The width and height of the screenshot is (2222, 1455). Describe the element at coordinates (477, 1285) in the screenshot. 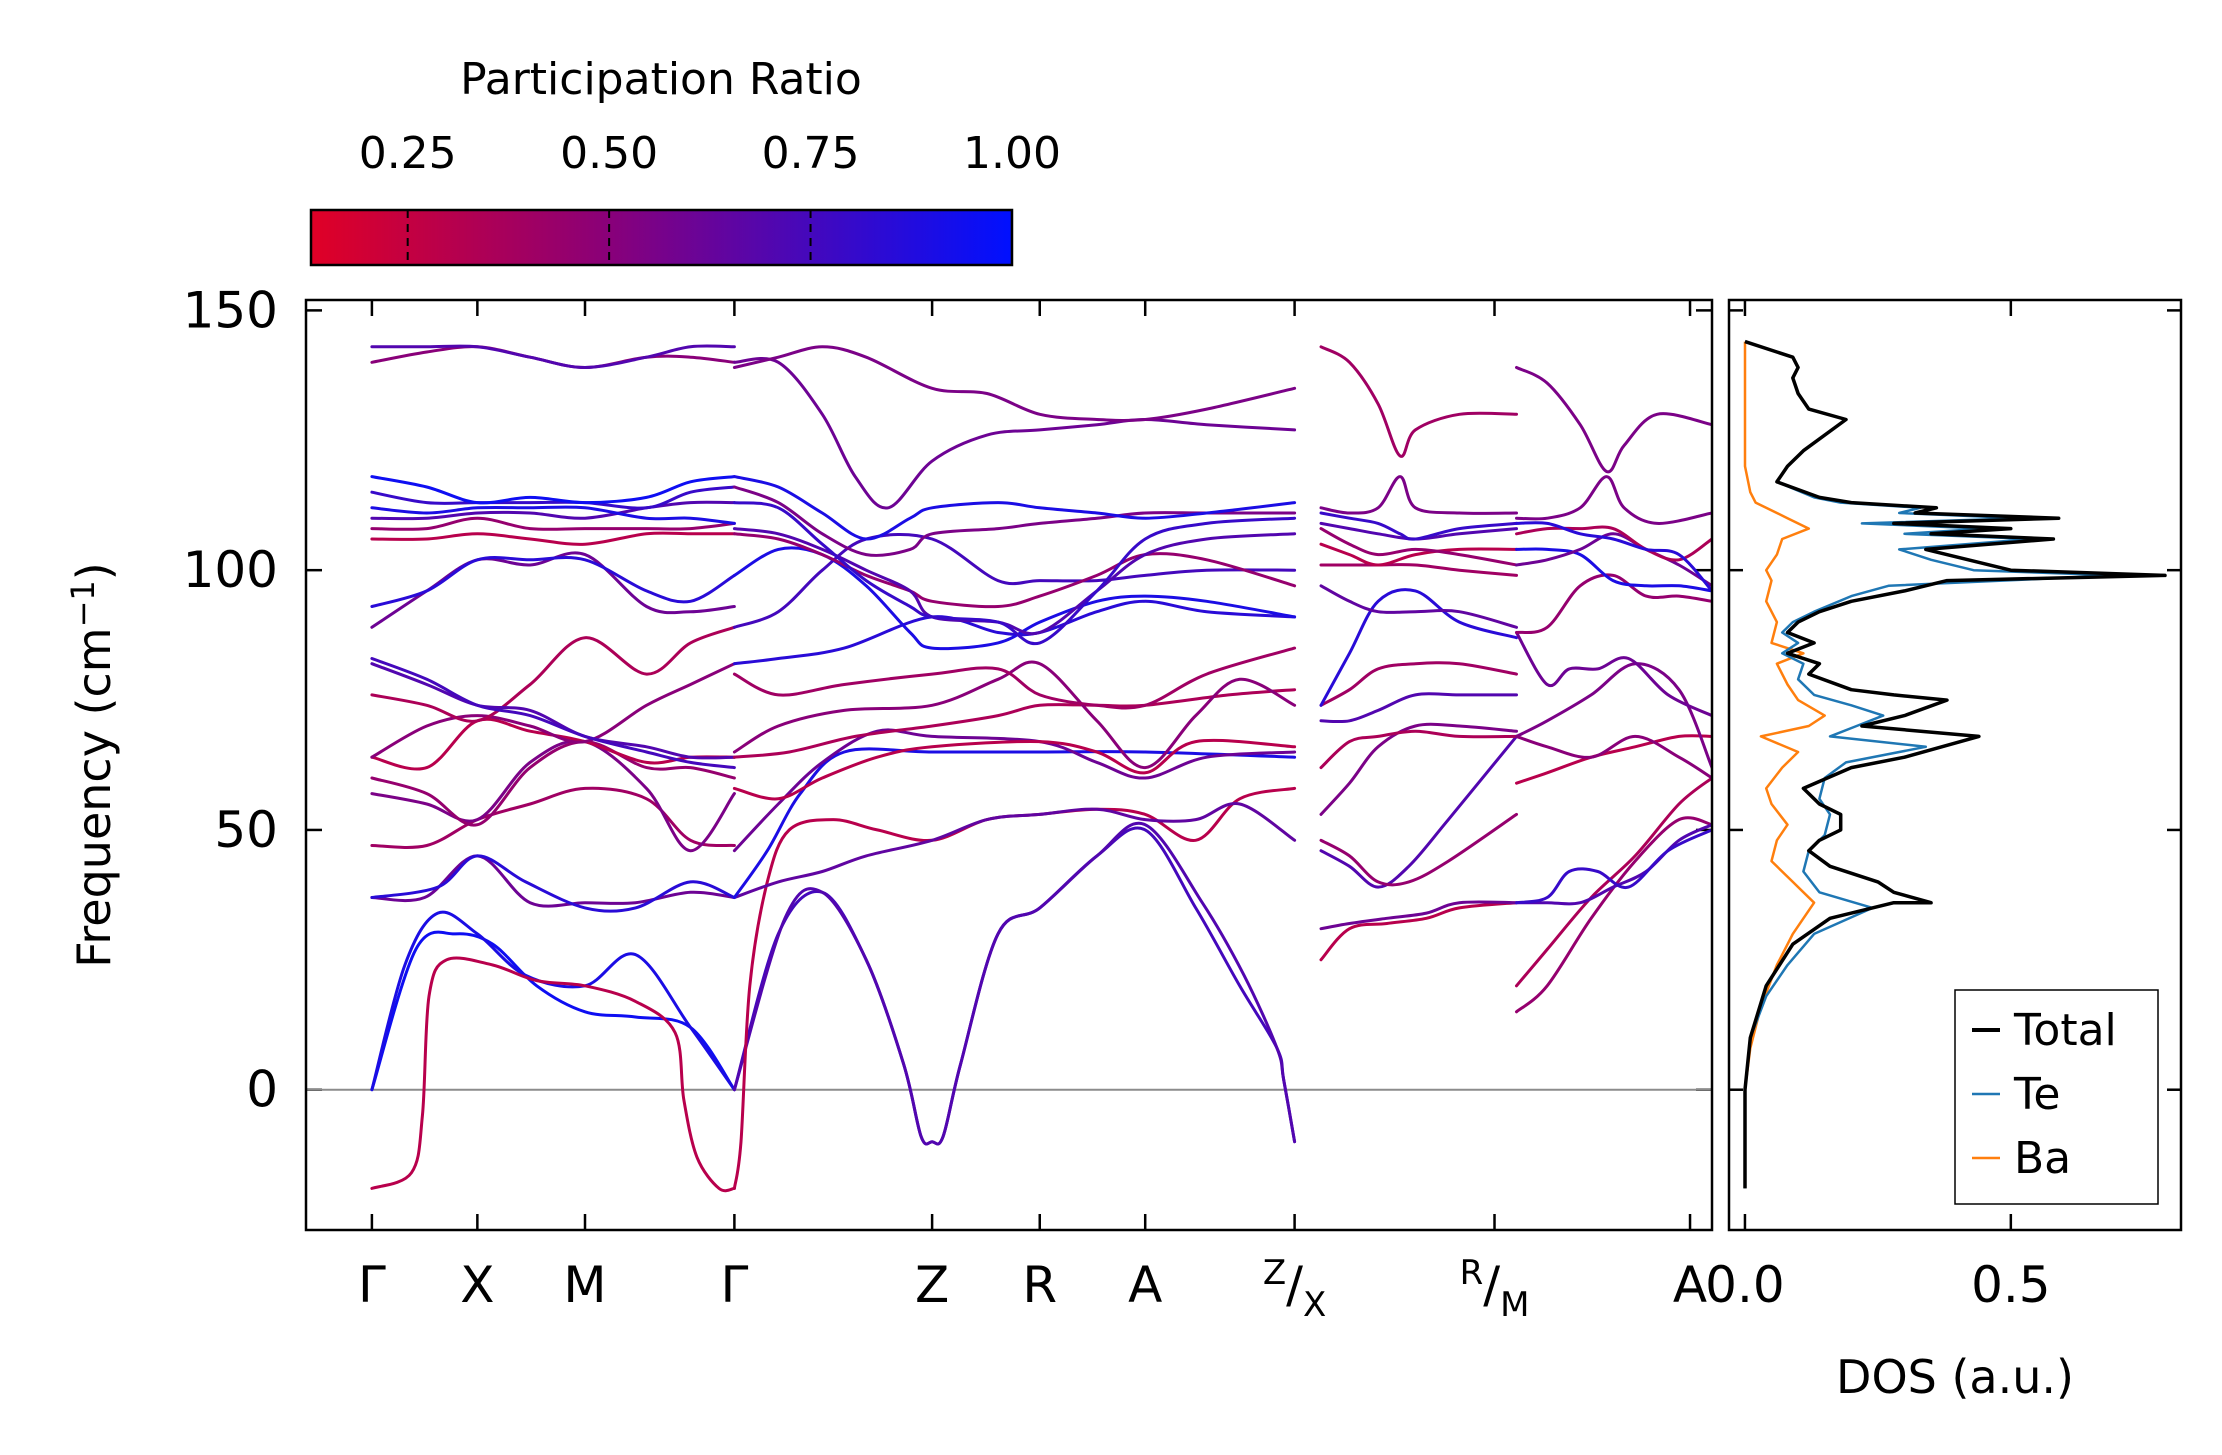

I see `high-symmetry-label: X` at that location.